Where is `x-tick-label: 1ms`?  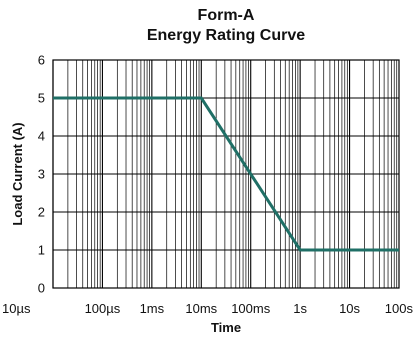
x-tick-label: 1ms is located at coordinates (152, 308).